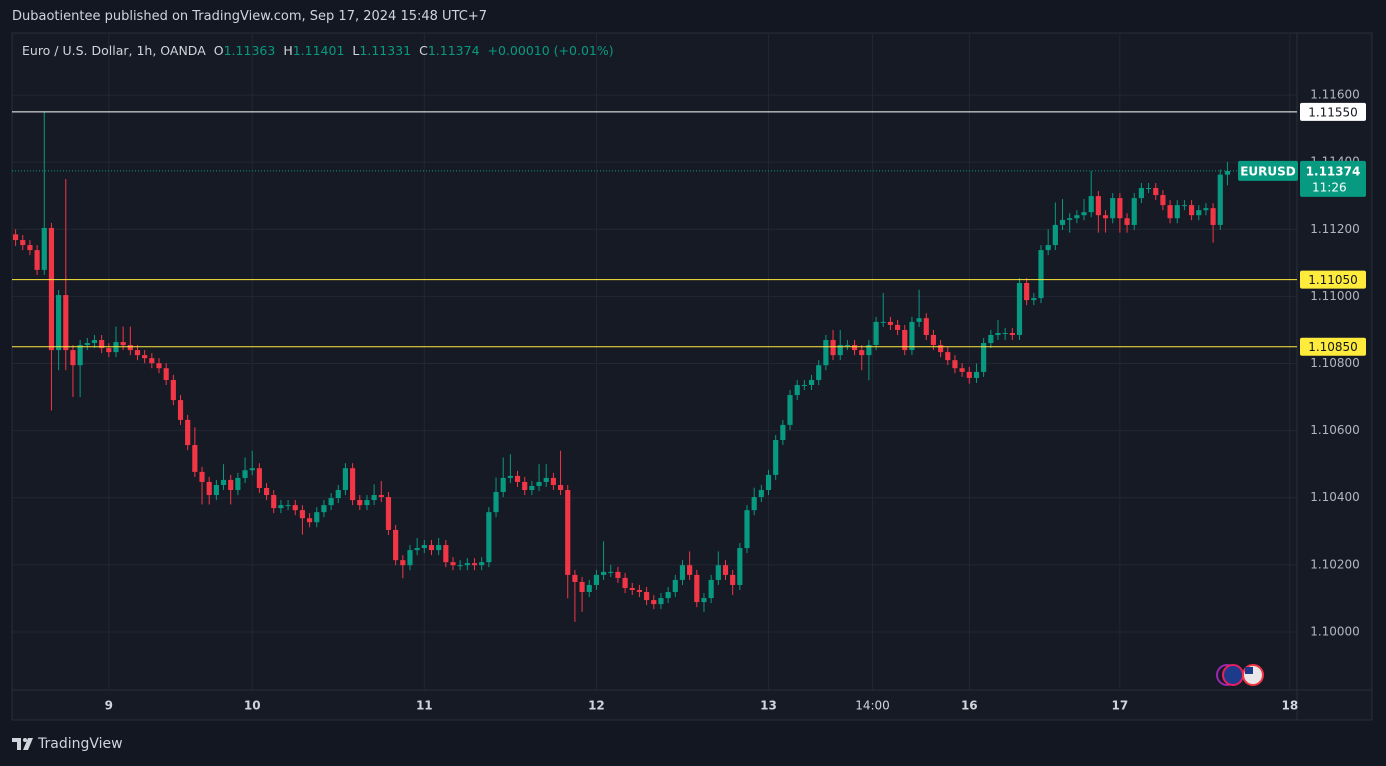 Image resolution: width=1386 pixels, height=766 pixels. I want to click on ohlc-letter: L, so click(356, 50).